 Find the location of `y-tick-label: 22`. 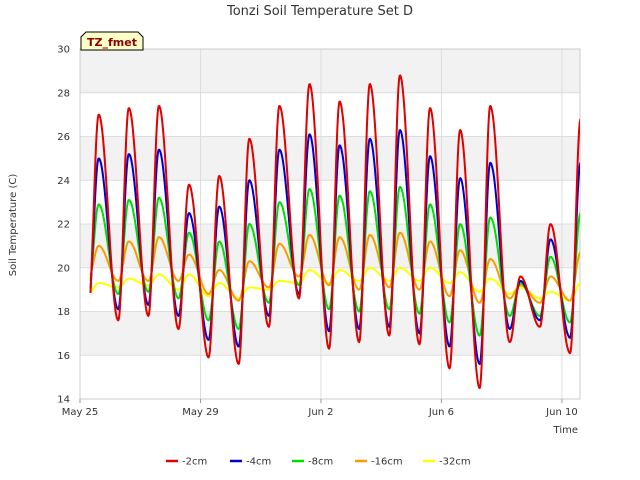

y-tick-label: 22 is located at coordinates (63, 225).